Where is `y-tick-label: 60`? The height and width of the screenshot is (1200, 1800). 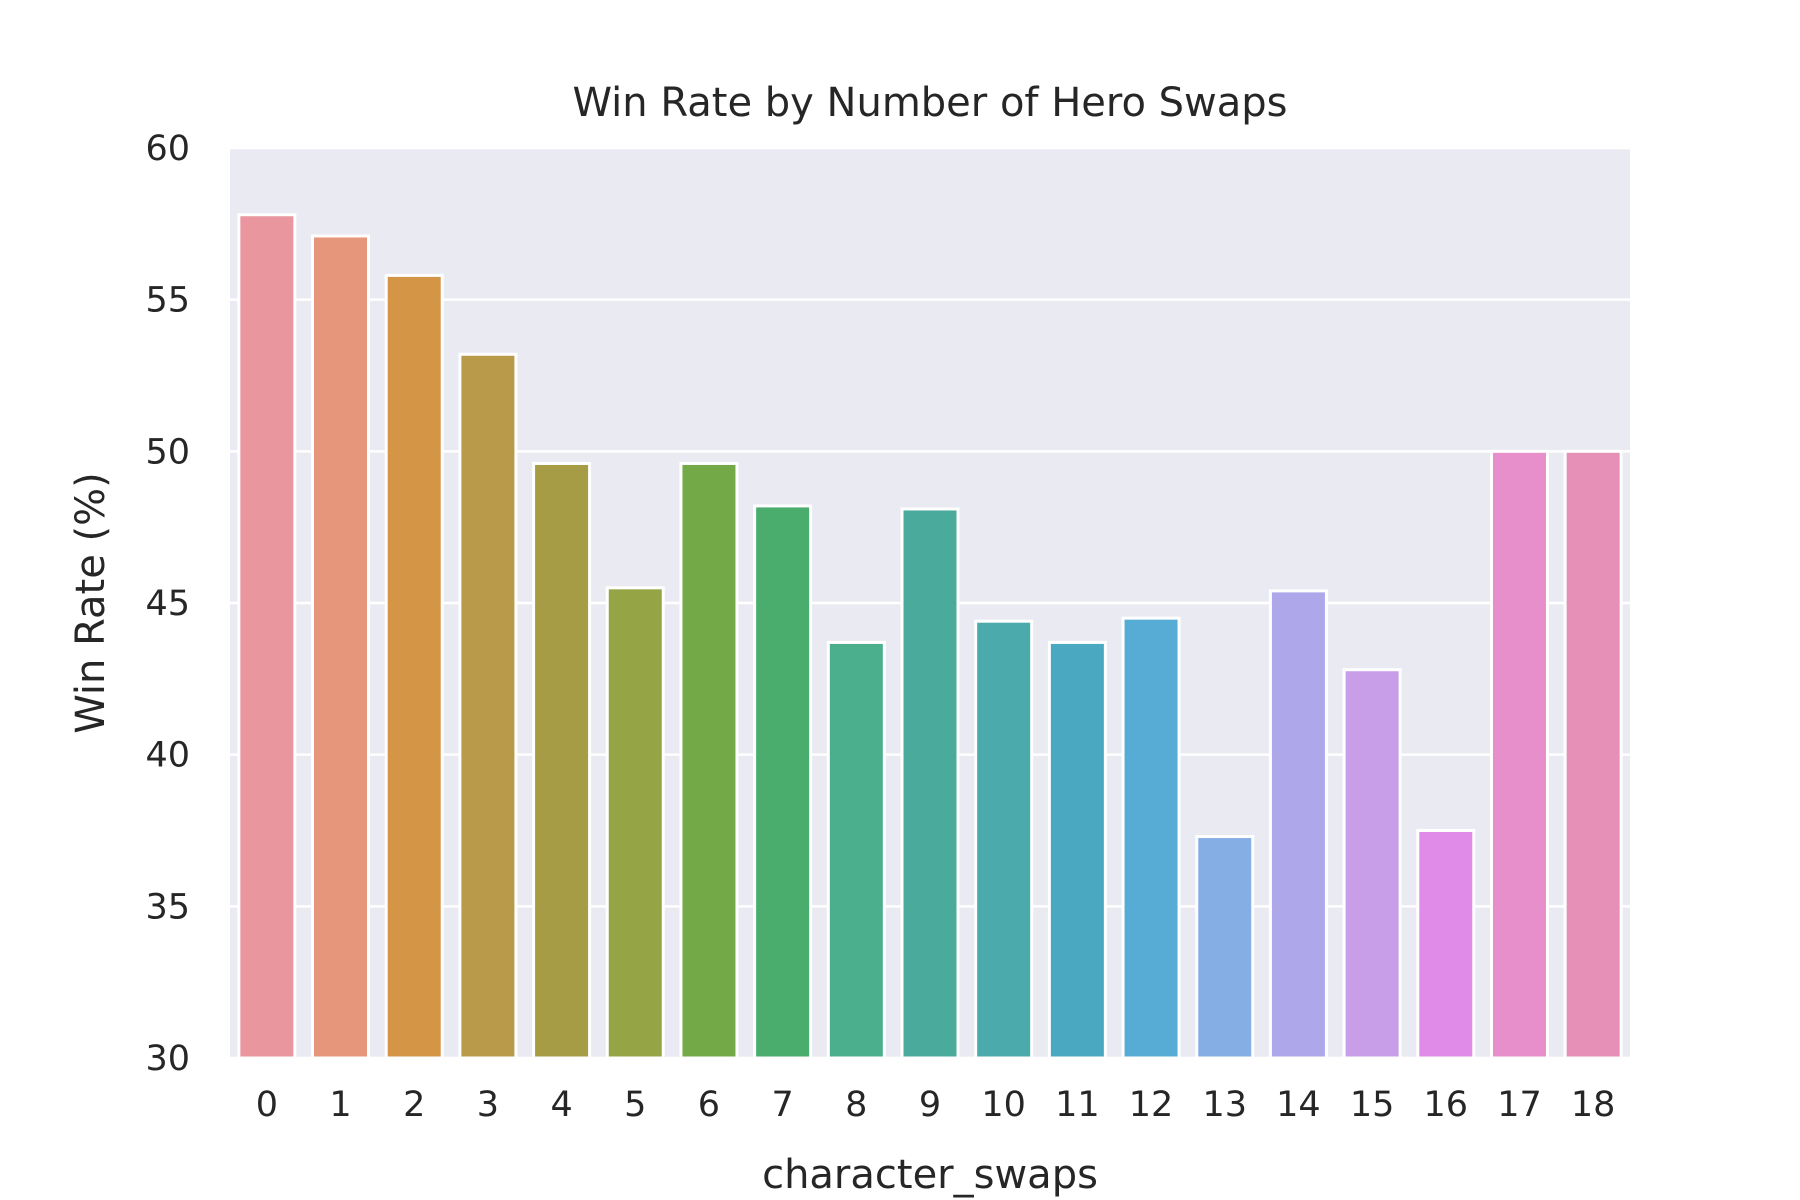 y-tick-label: 60 is located at coordinates (167, 149).